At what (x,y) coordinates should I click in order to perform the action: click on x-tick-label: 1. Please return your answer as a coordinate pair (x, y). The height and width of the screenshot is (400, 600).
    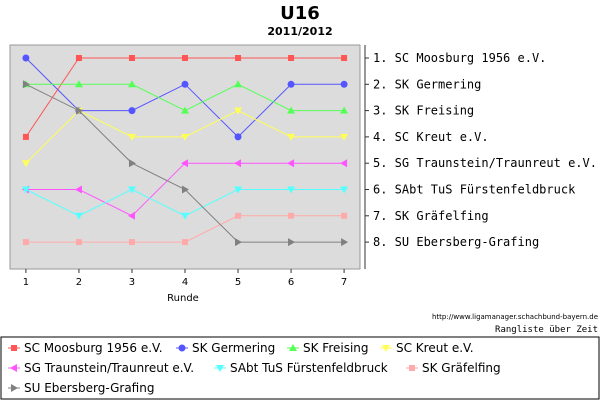
    Looking at the image, I should click on (26, 282).